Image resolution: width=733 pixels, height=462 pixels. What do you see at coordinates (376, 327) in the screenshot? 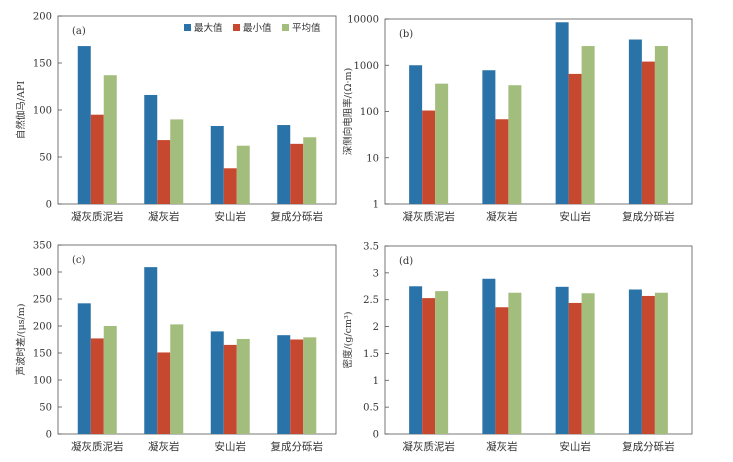
I see `y-tick-label: 2` at bounding box center [376, 327].